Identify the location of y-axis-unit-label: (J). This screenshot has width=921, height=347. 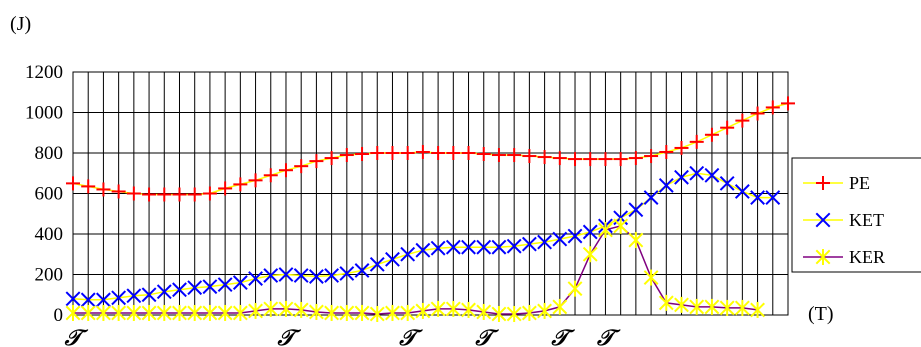
(20, 24).